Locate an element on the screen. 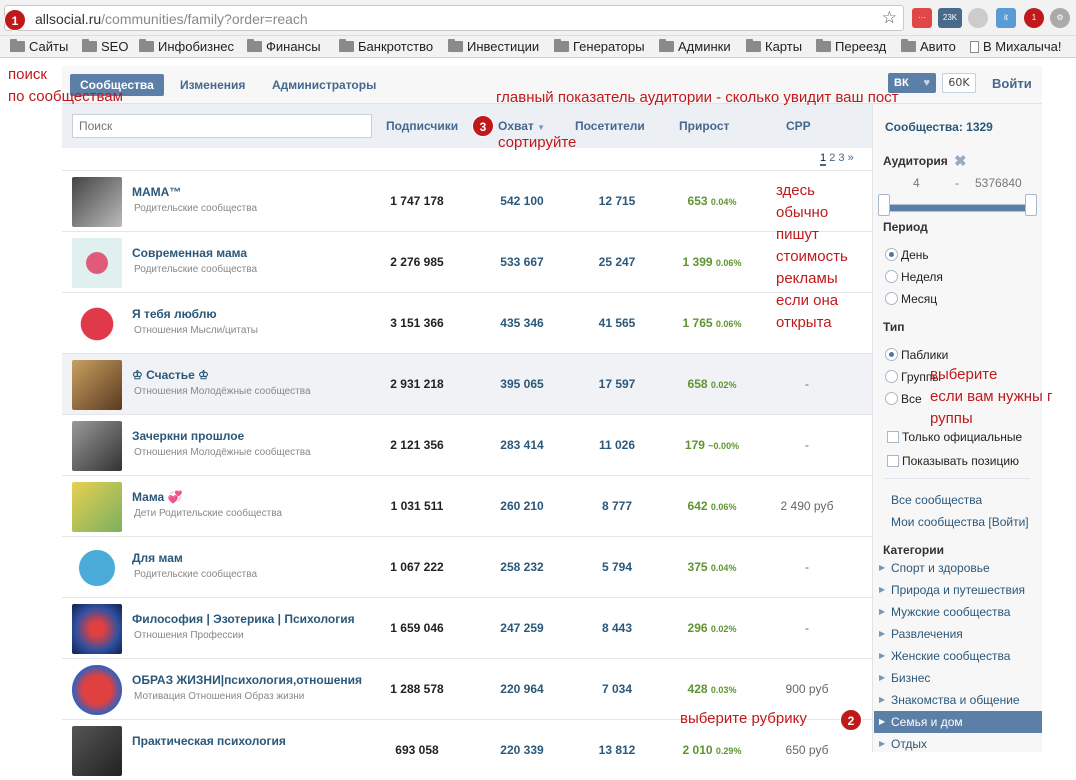  type-groups-radio: Группы is located at coordinates (913, 377).